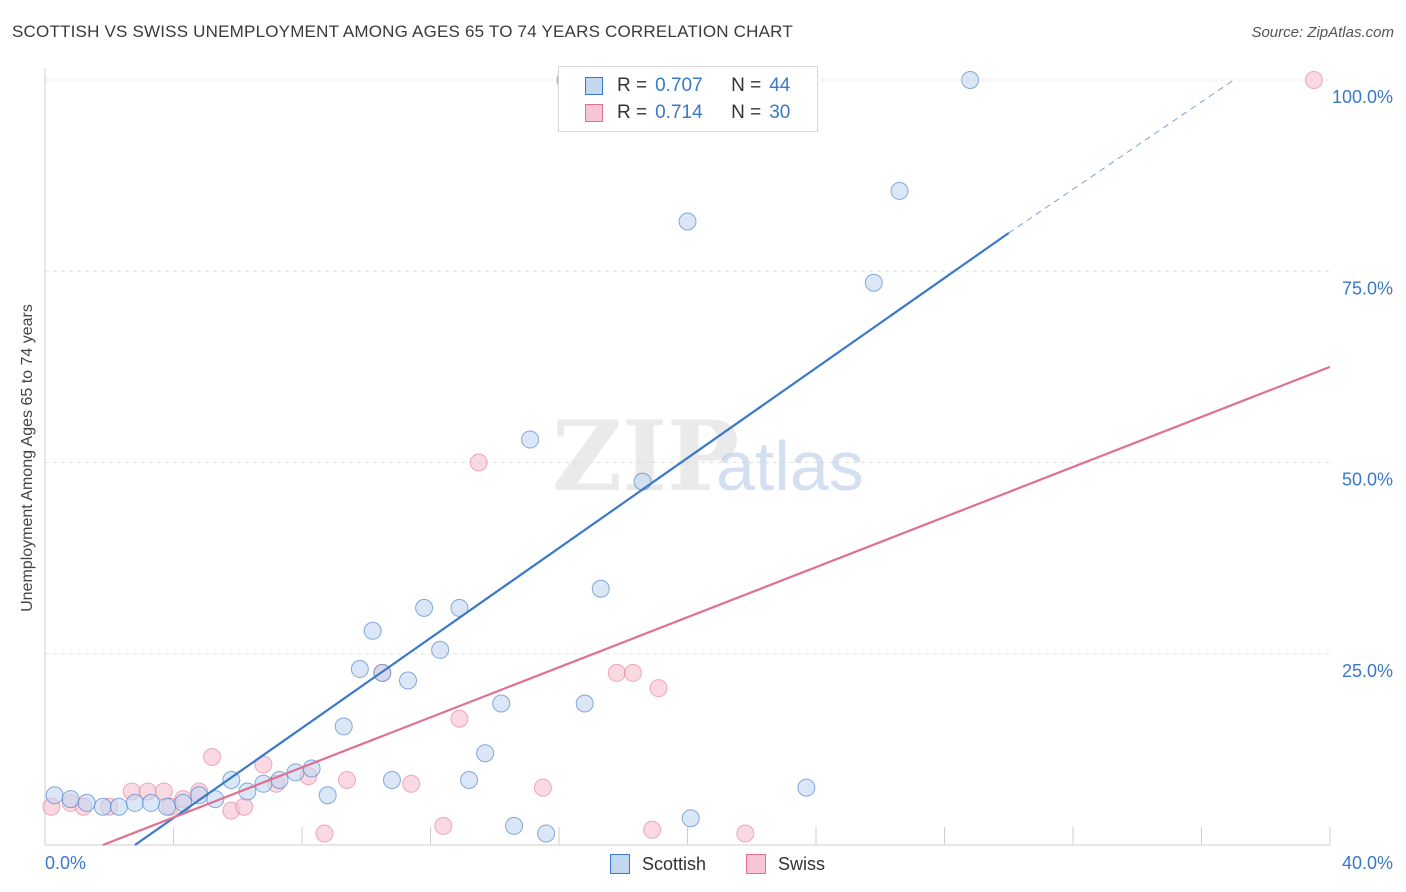 The height and width of the screenshot is (892, 1406). Describe the element at coordinates (1367, 480) in the screenshot. I see `y-tick-label: 50.0%` at that location.